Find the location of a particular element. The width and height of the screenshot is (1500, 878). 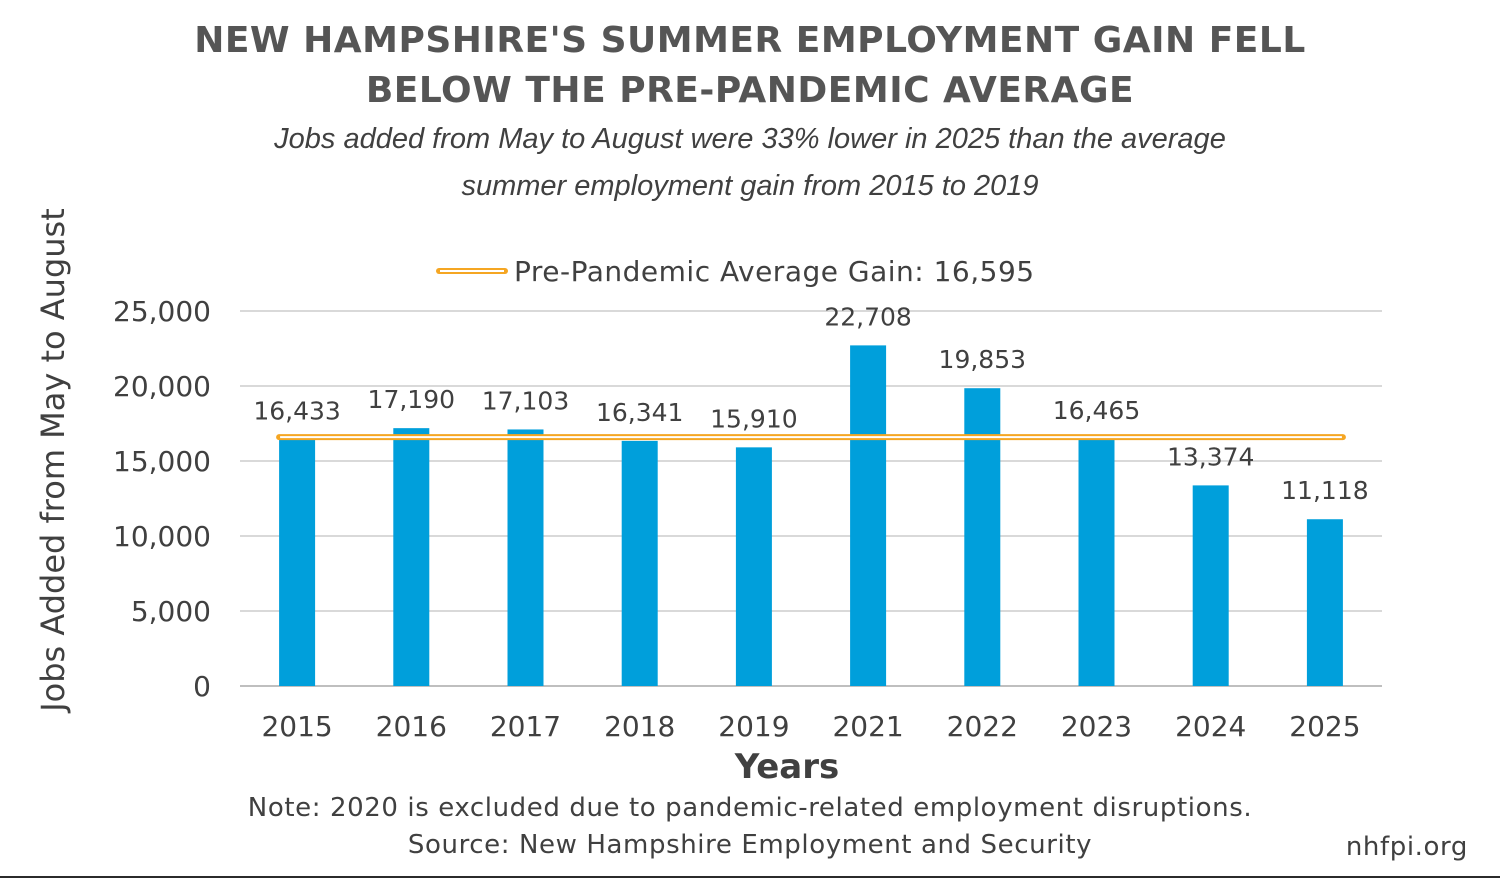

chart-title-line-2: BELOW THE PRE-PANDEMIC AVERAGE is located at coordinates (750, 90).